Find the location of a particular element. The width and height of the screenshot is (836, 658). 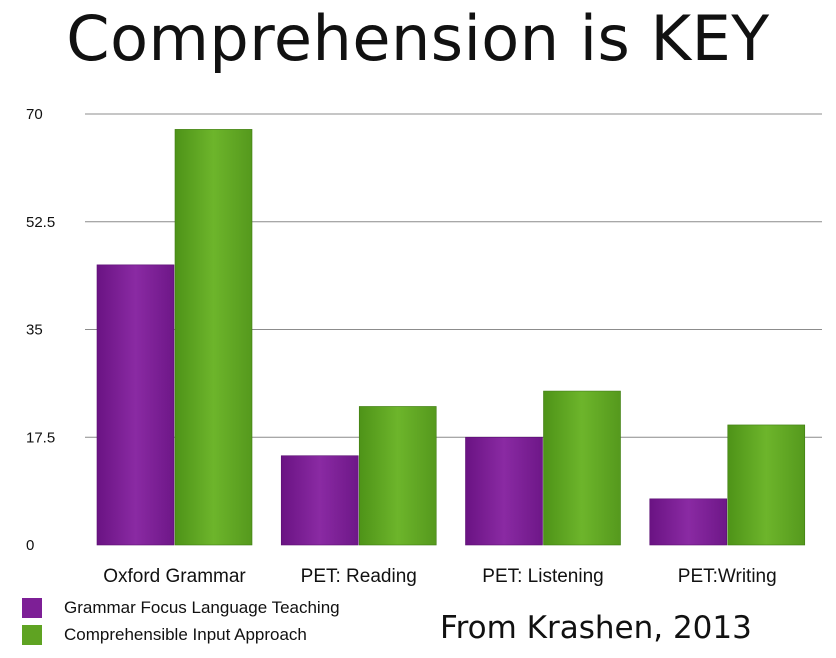

legend-item-grammar: Grammar Focus Language Teaching is located at coordinates (181, 608).